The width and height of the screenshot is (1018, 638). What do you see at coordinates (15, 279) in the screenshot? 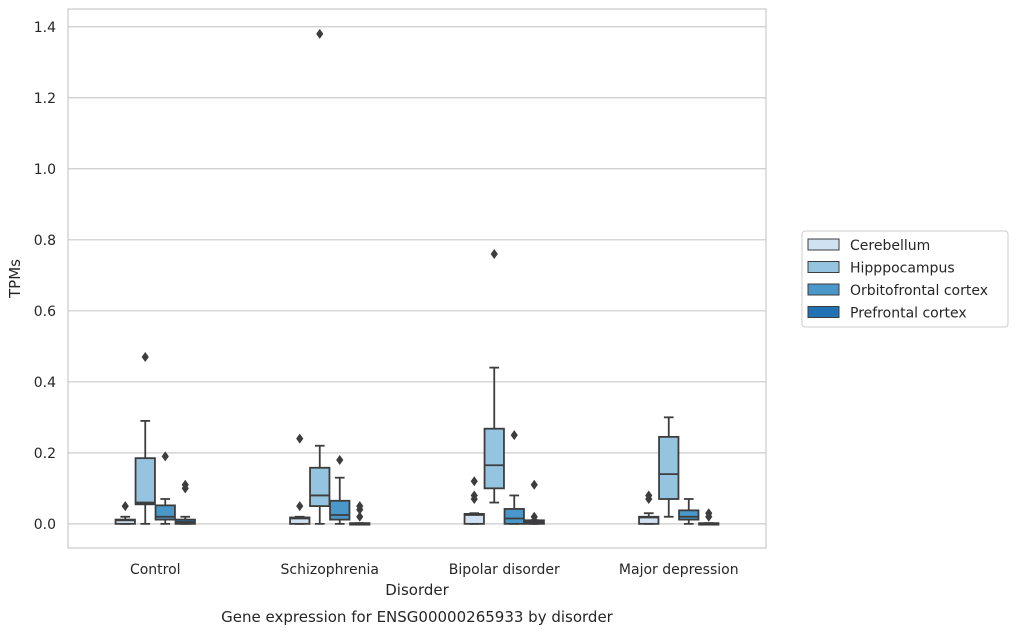
I see `y-axis-label: TPMs` at bounding box center [15, 279].